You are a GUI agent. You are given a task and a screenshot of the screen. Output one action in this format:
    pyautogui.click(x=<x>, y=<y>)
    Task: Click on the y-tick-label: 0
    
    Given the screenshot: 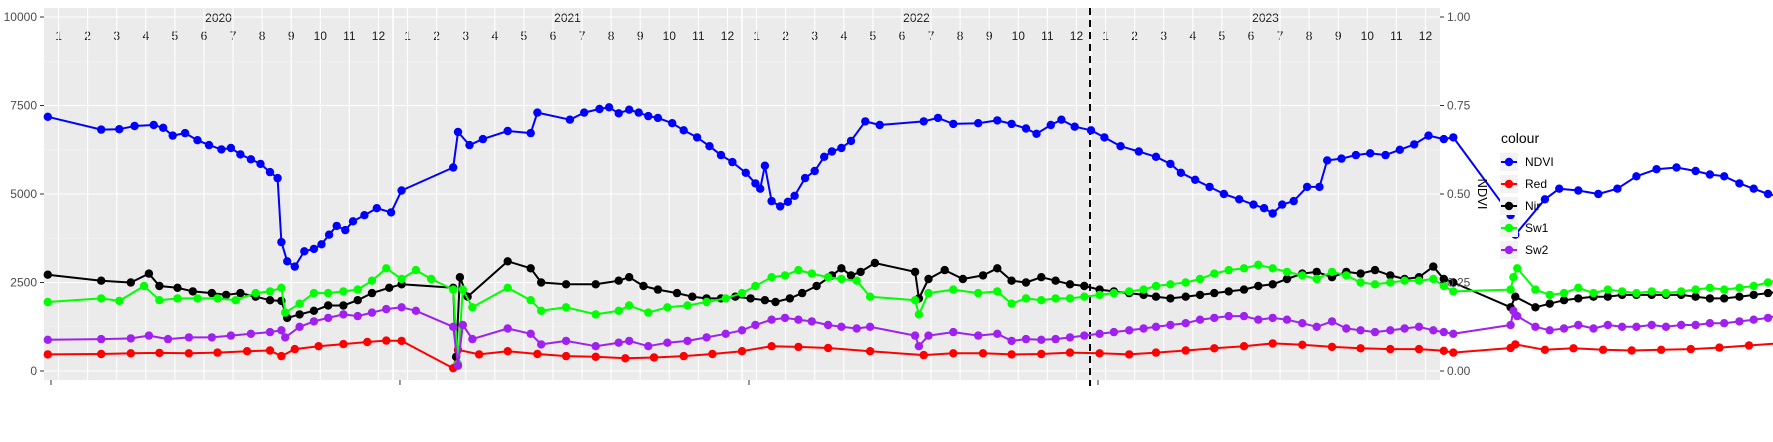 What is the action you would take?
    pyautogui.click(x=33, y=371)
    